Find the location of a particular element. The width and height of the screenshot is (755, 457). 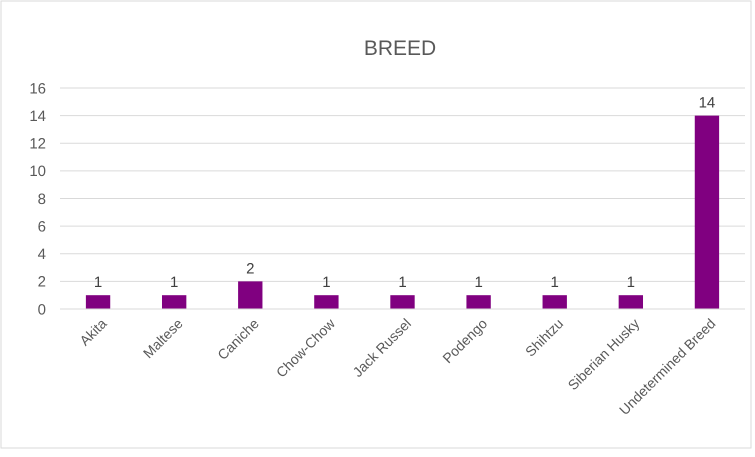

y-tick-label: 16 is located at coordinates (37, 89).